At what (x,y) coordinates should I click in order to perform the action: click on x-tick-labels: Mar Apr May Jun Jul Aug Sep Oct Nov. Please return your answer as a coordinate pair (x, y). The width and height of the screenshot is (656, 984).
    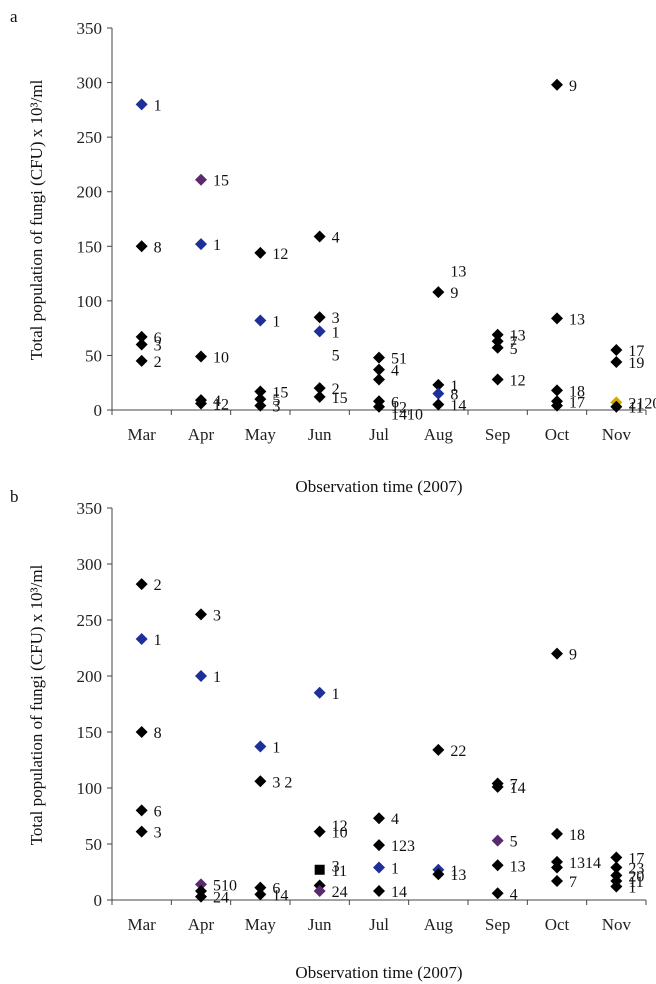
    Looking at the image, I should click on (380, 434).